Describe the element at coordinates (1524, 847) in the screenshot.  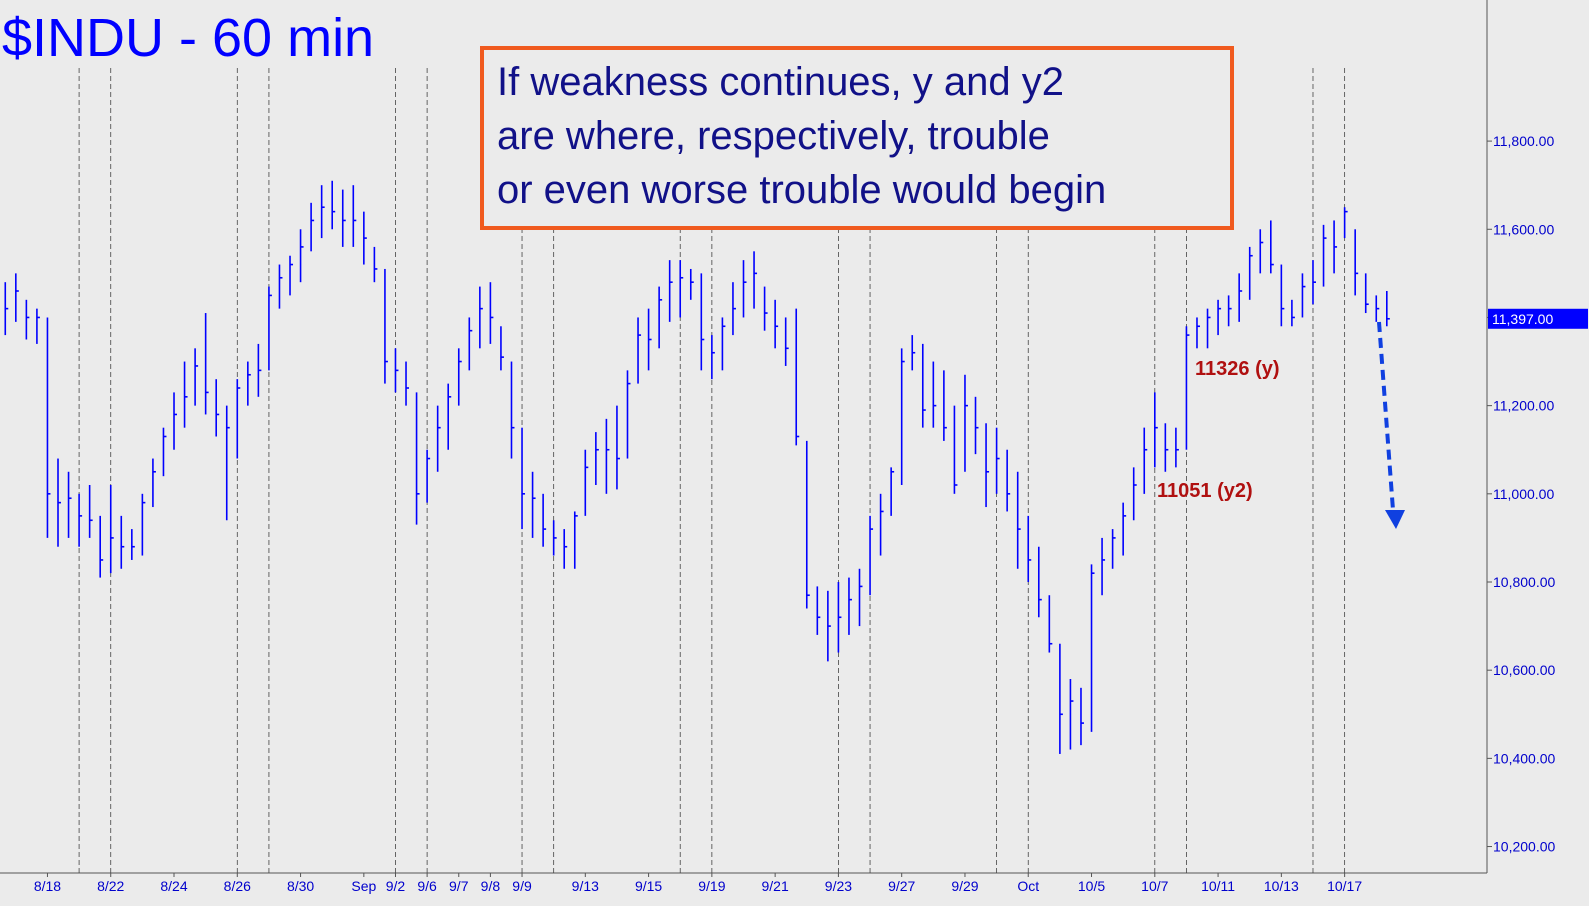
I see `y-tick-label: 10,200.00` at that location.